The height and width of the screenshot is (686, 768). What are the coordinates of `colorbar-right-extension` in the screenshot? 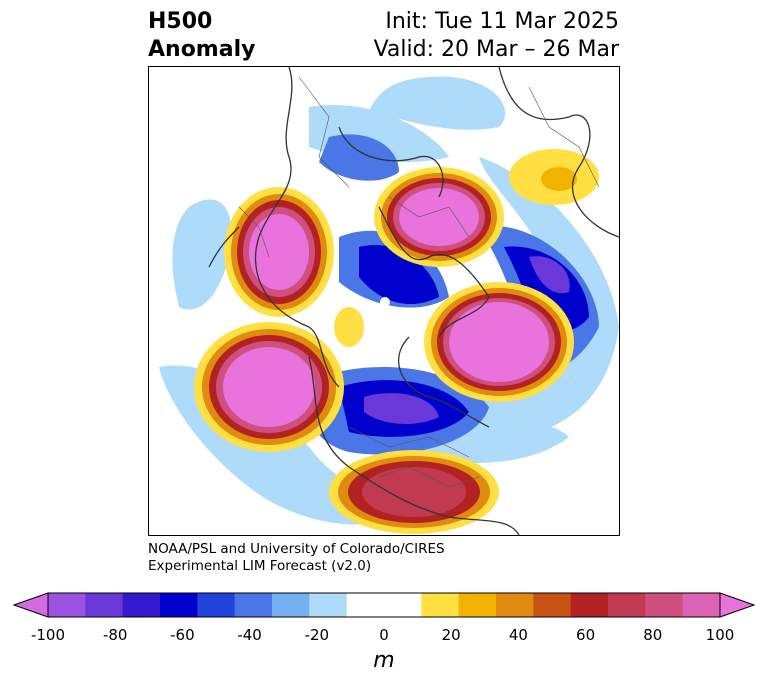 It's located at (737, 605).